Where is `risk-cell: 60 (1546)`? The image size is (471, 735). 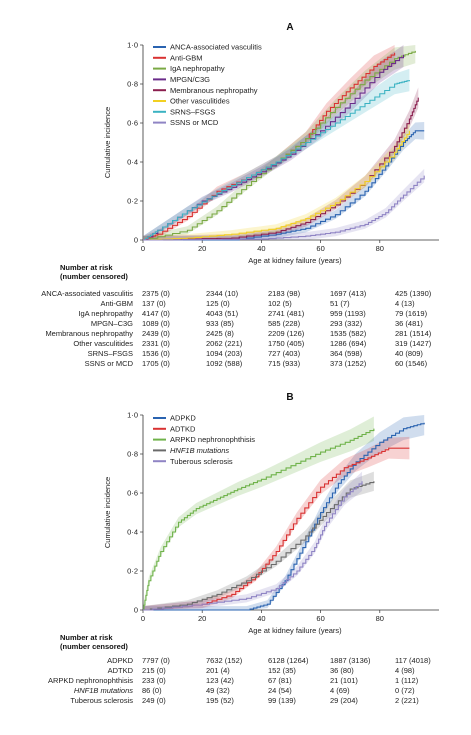 risk-cell: 60 (1546) is located at coordinates (411, 363).